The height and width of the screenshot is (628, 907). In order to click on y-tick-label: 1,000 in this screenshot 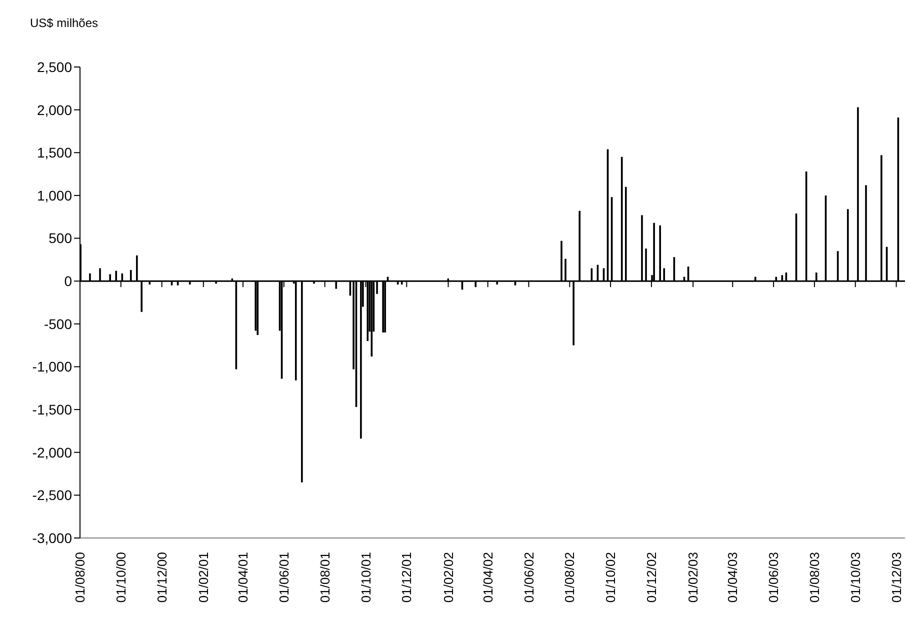, I will do `click(54, 195)`.